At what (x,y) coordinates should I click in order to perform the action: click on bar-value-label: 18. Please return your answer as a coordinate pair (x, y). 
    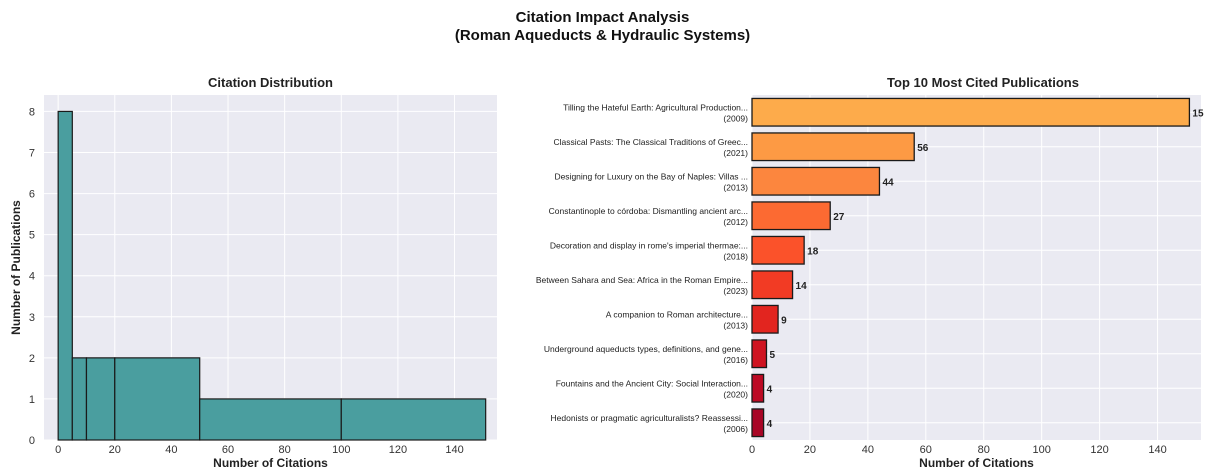
    Looking at the image, I should click on (813, 251).